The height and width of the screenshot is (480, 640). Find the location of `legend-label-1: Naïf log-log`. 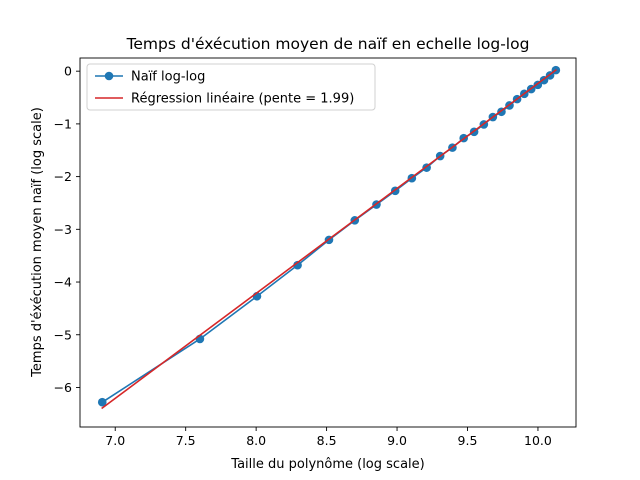

legend-label-1: Naïf log-log is located at coordinates (168, 77).